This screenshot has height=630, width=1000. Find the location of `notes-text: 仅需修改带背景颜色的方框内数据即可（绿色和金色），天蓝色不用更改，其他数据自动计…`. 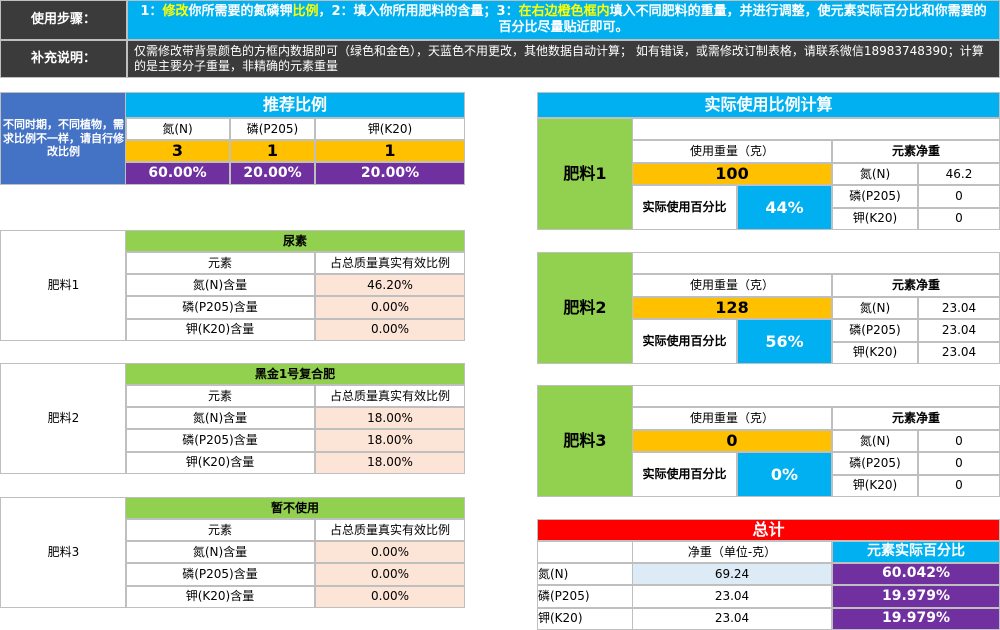

notes-text: 仅需修改带背景颜色的方框内数据即可（绿色和金色），天蓝色不用更改，其他数据自动计… is located at coordinates (563, 59).